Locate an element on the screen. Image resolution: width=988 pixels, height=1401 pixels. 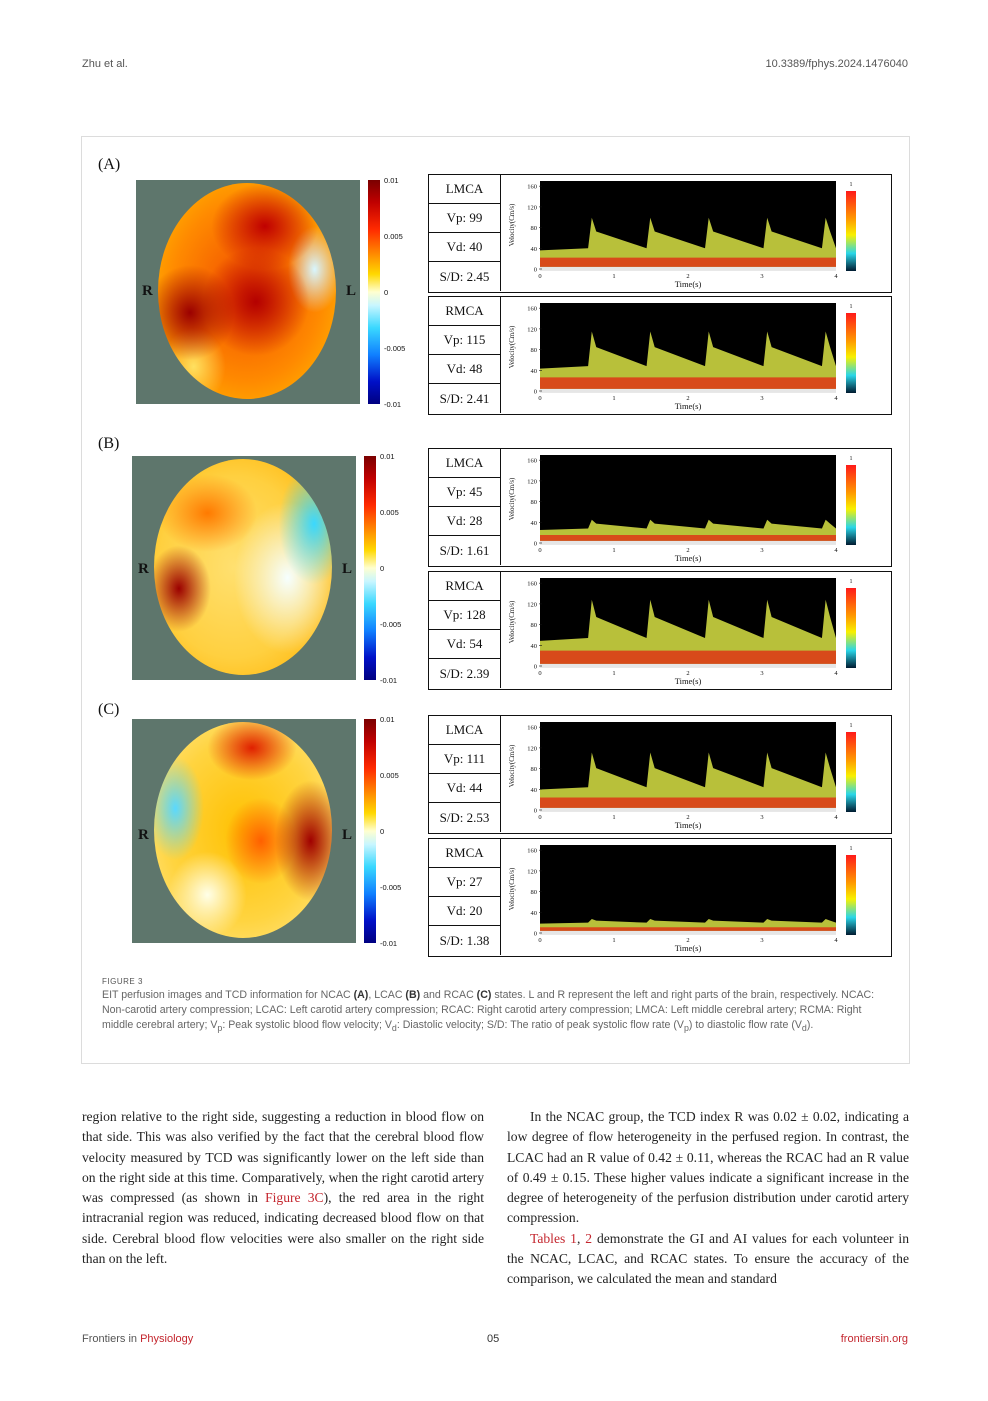
tcd-sd-label: S/D: 1.38 is located at coordinates (465, 940).